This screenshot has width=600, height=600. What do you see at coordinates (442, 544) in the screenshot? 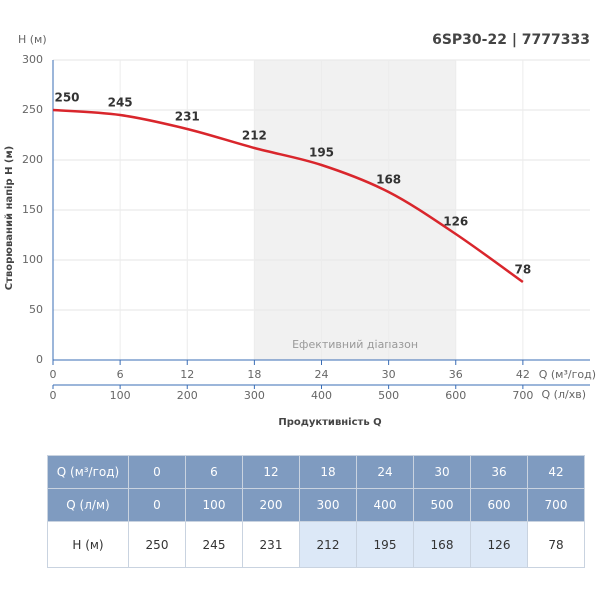
I see `table-cell: 168` at bounding box center [442, 544].